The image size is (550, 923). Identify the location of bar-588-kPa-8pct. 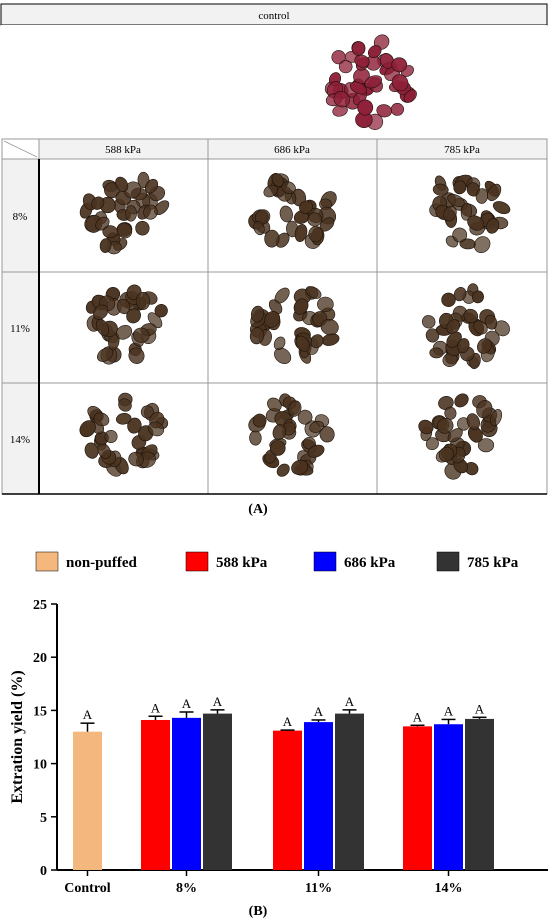
(155, 794).